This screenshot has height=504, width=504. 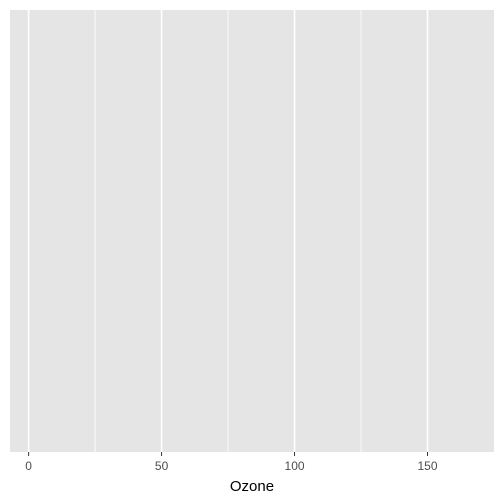 I want to click on x-tick-label: 100, so click(x=295, y=466).